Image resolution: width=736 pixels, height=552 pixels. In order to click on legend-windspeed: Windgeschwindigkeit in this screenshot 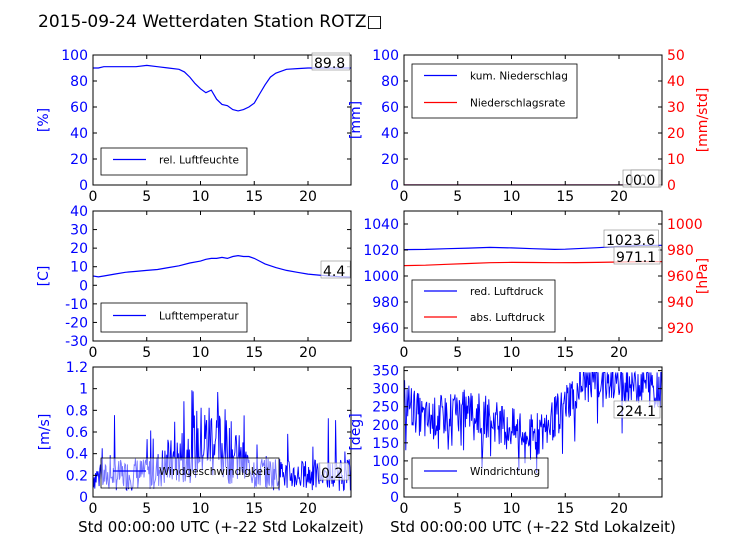, I will do `click(190, 473)`.